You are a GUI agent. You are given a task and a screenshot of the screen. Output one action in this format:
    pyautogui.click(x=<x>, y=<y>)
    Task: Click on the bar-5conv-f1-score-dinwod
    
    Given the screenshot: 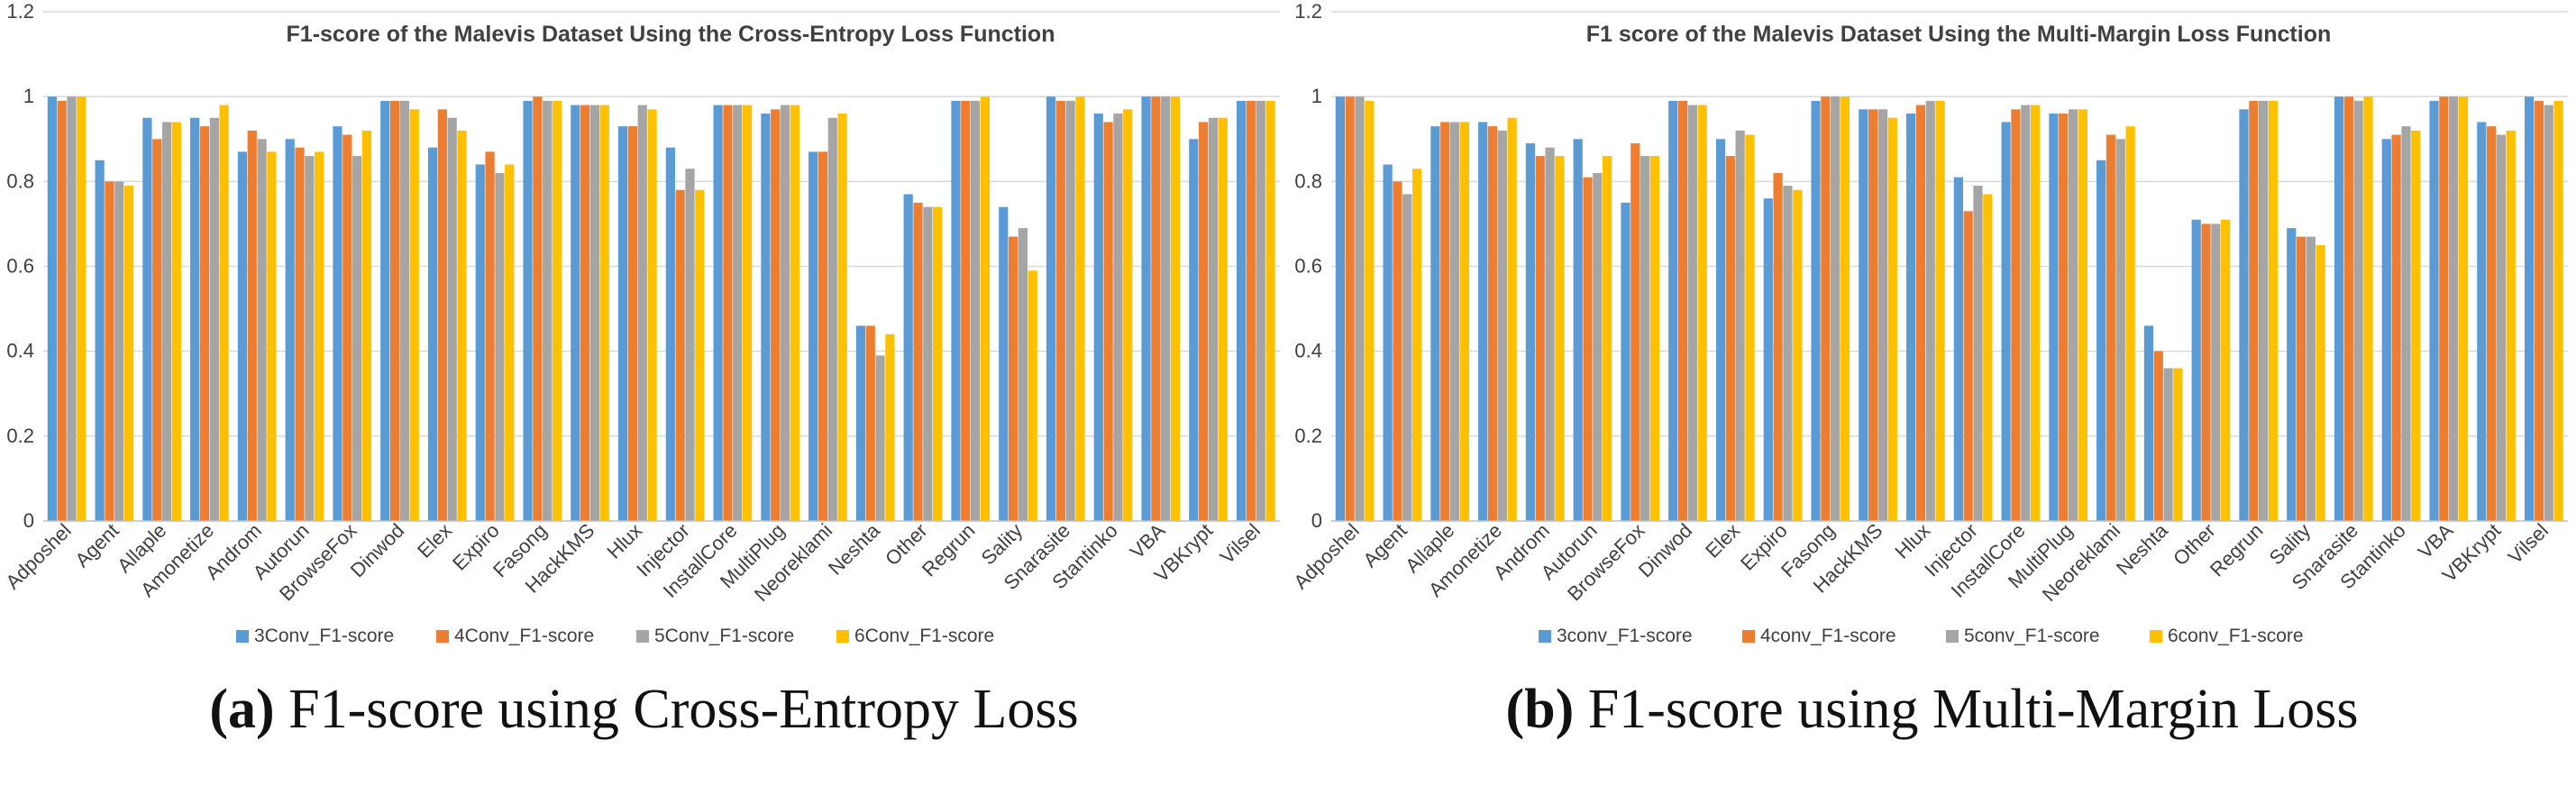 What is the action you would take?
    pyautogui.click(x=404, y=310)
    